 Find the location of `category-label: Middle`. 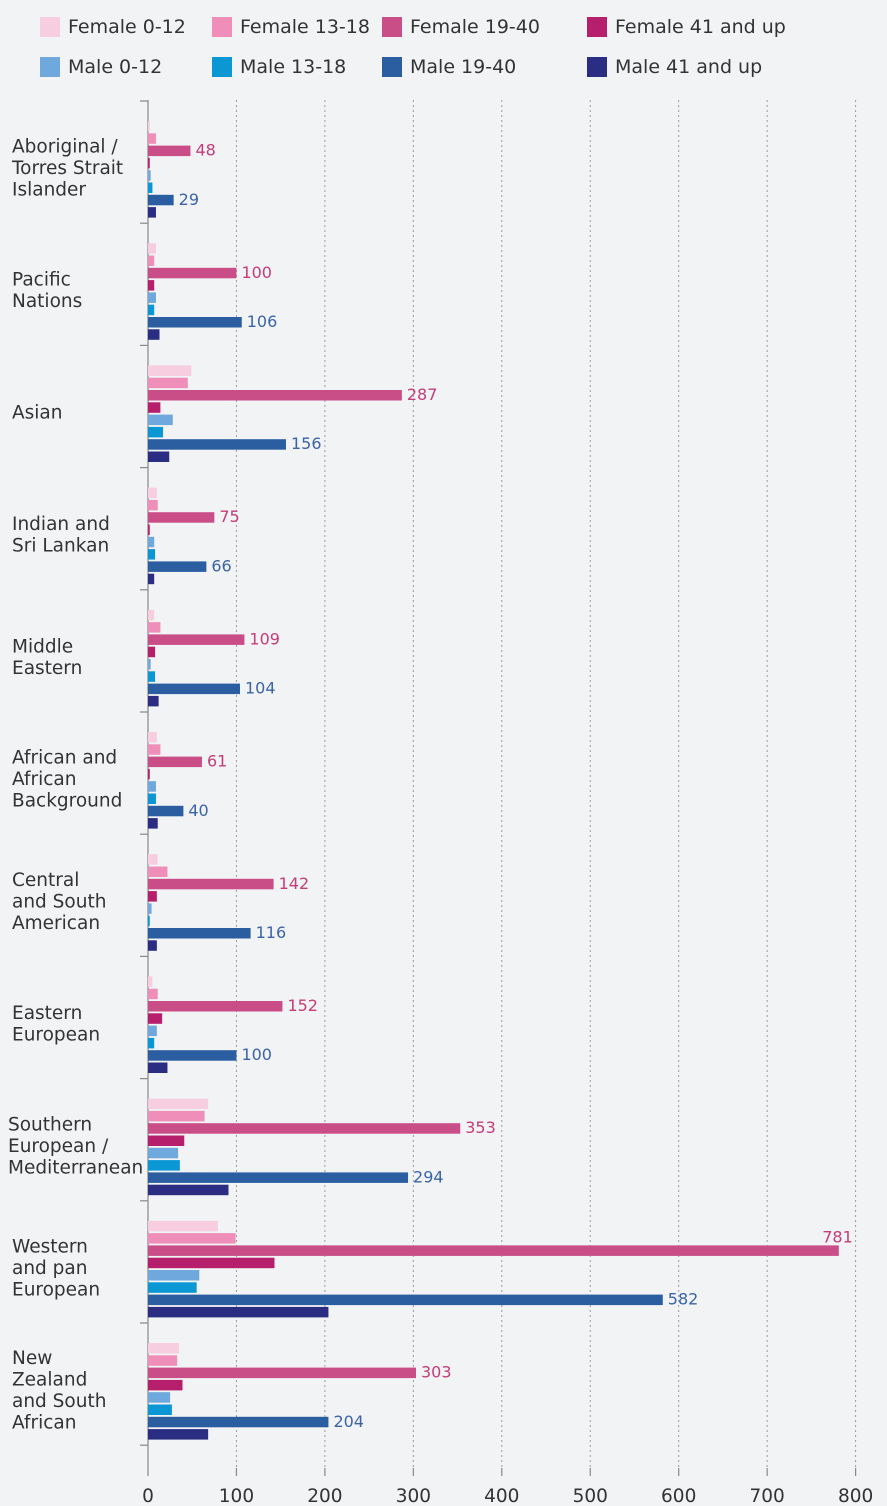

category-label: Middle is located at coordinates (42, 646).